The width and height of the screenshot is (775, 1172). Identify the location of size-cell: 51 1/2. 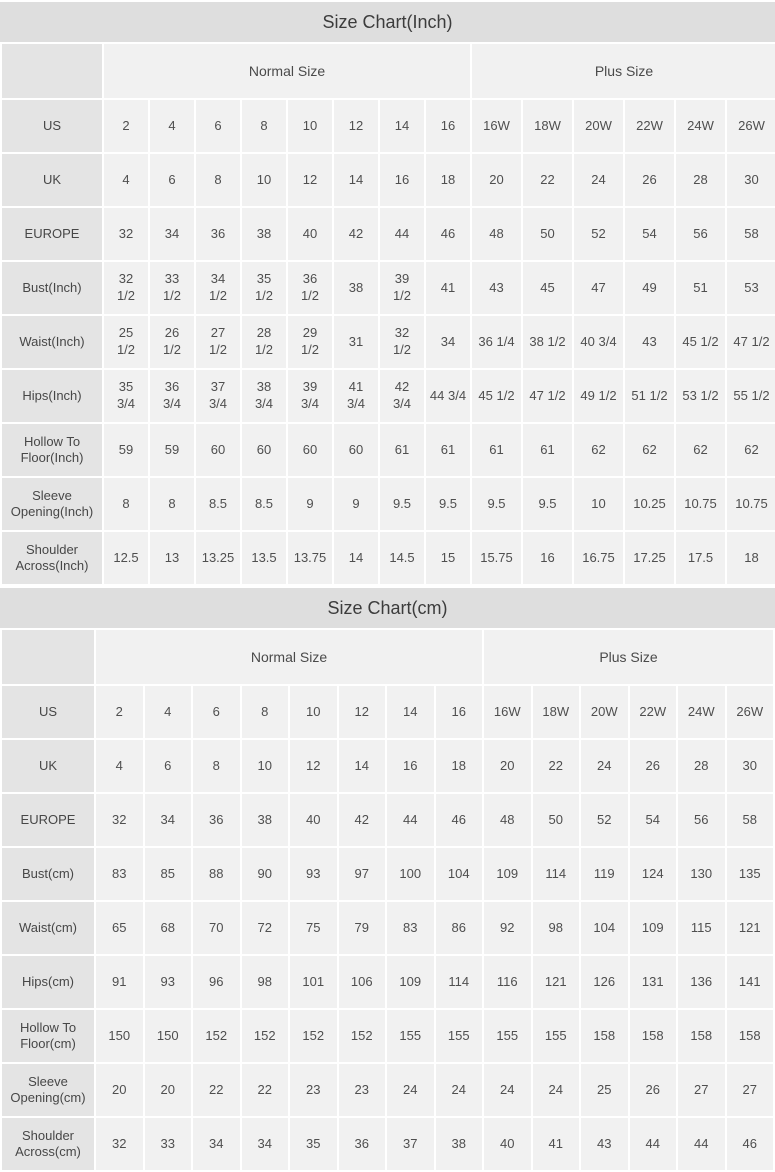
(649, 396).